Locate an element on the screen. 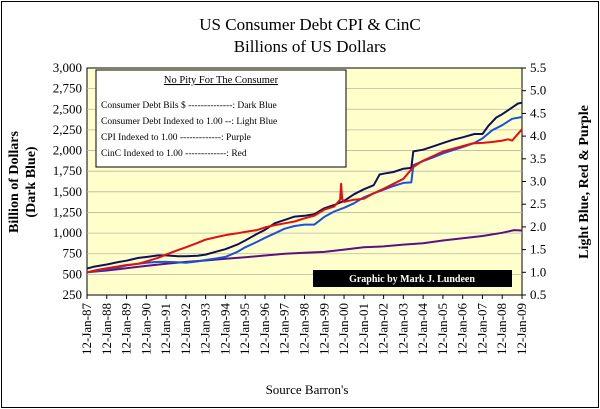 This screenshot has height=409, width=600. right-tick-label: 3.0 is located at coordinates (538, 181).